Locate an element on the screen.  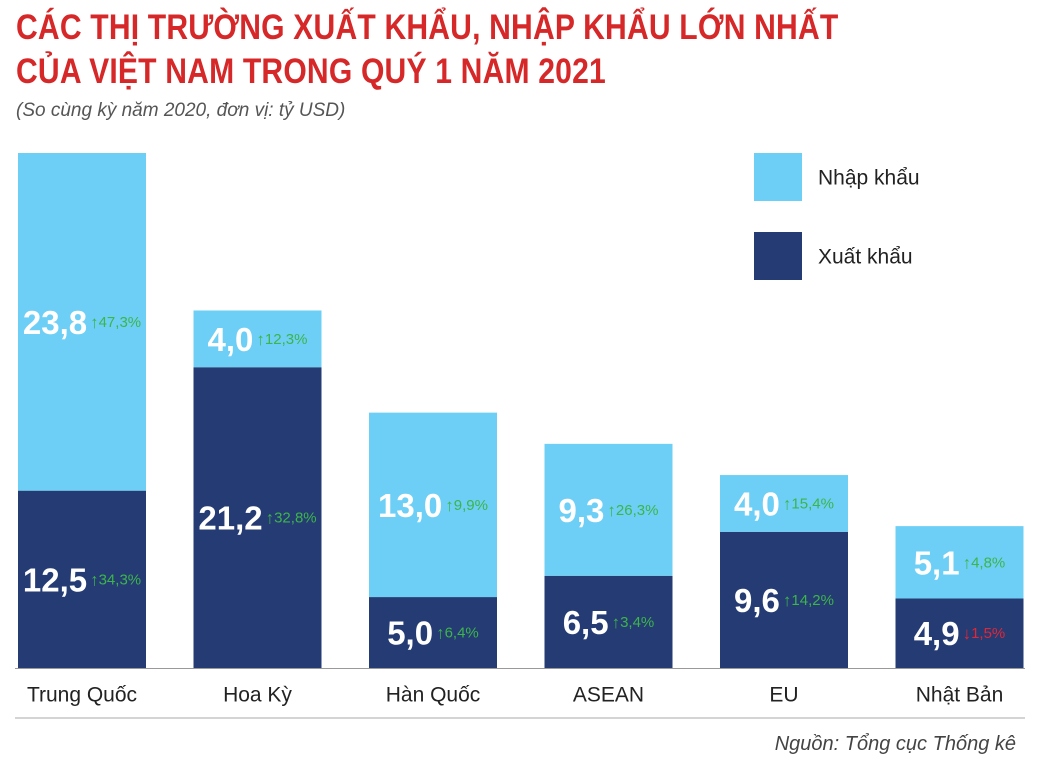
x-tick-label: ASEAN is located at coordinates (608, 695).